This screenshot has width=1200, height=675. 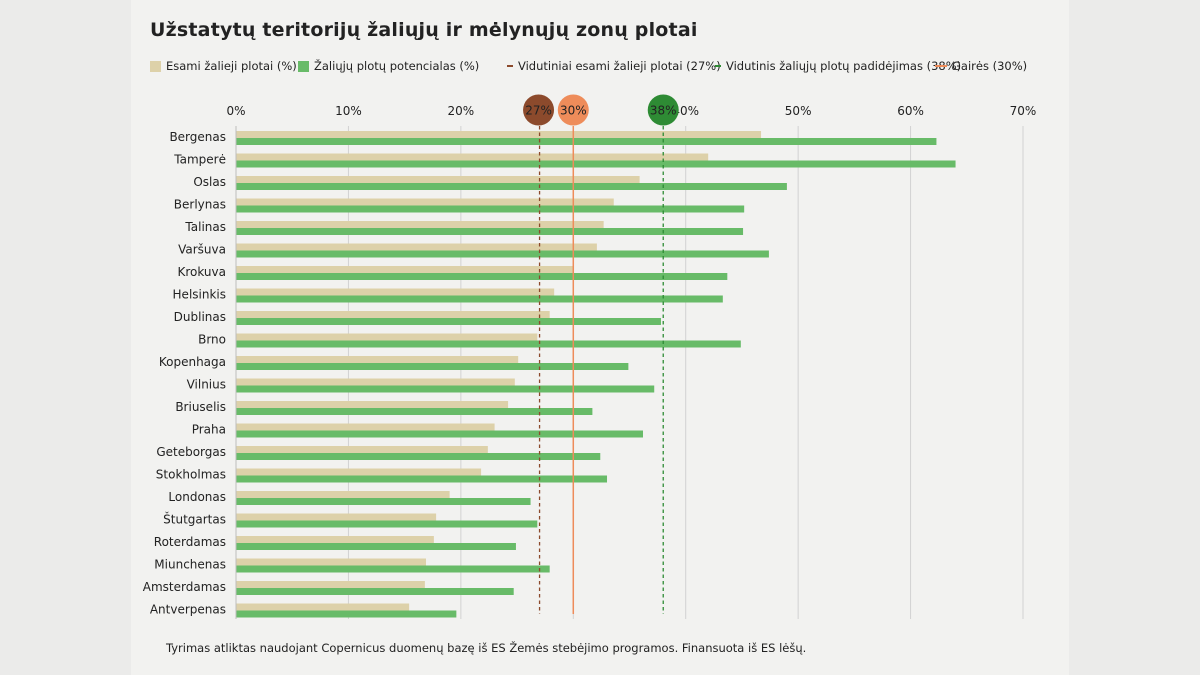 I want to click on category-label: Štutgartas, so click(x=194, y=519).